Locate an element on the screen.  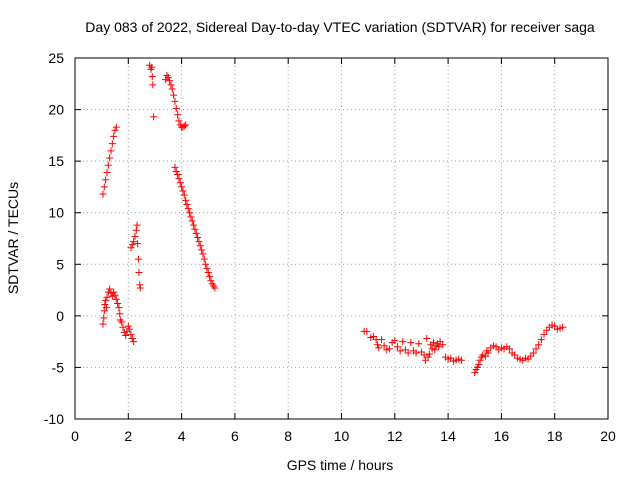
y-tick-label: 0 is located at coordinates (60, 316).